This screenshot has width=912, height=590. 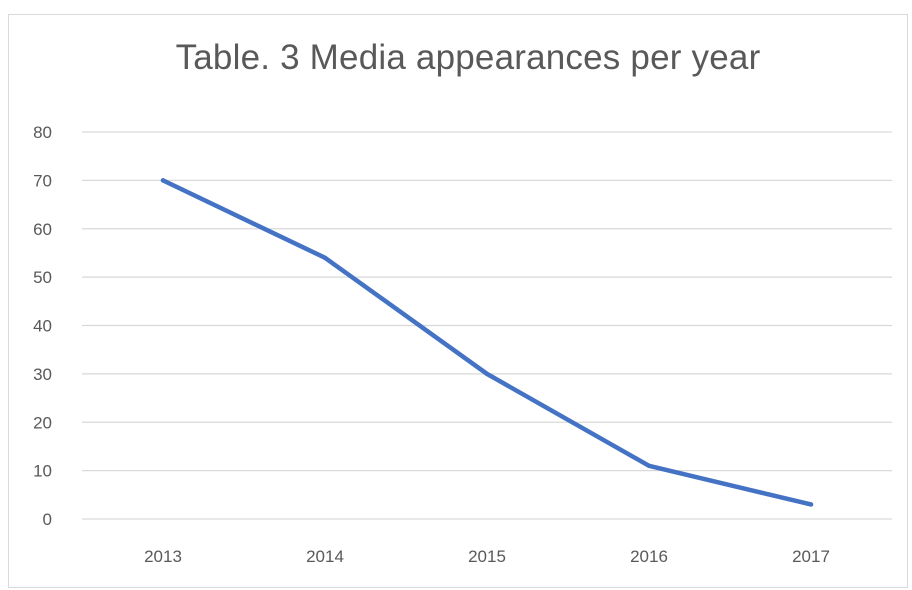 What do you see at coordinates (42, 471) in the screenshot?
I see `y-tick-label: 10` at bounding box center [42, 471].